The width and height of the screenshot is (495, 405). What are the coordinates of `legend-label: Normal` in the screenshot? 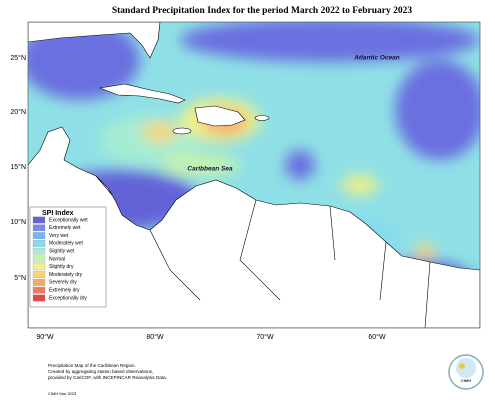 It's located at (57, 259).